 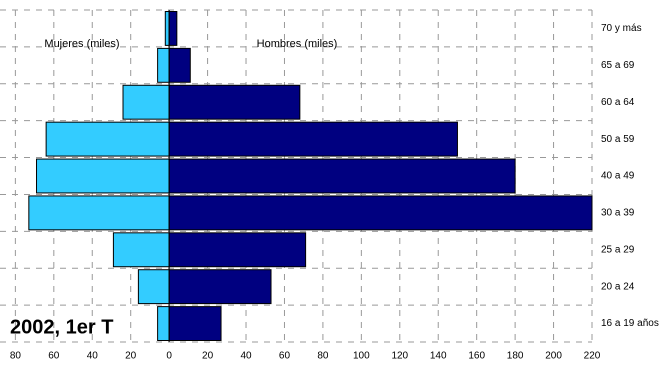 I want to click on legend-label: Mujeres (miles), so click(x=81, y=44).